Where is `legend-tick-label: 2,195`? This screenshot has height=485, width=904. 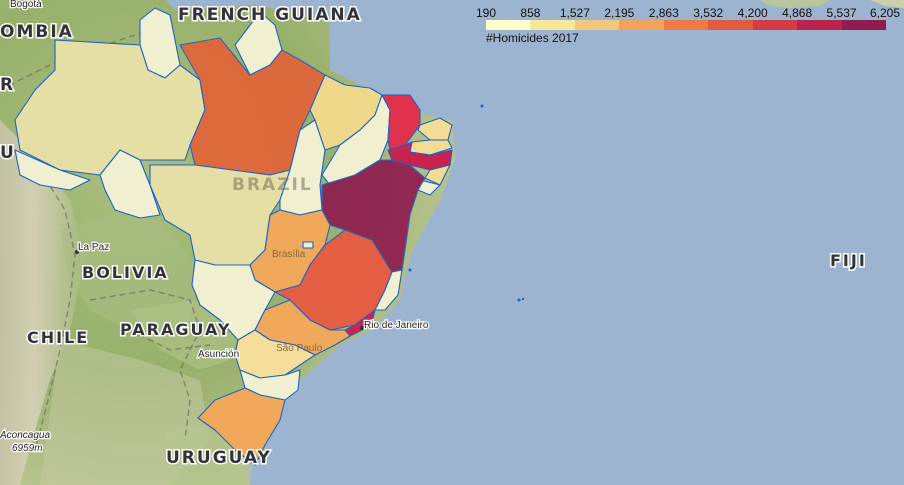 legend-tick-label: 2,195 is located at coordinates (619, 13).